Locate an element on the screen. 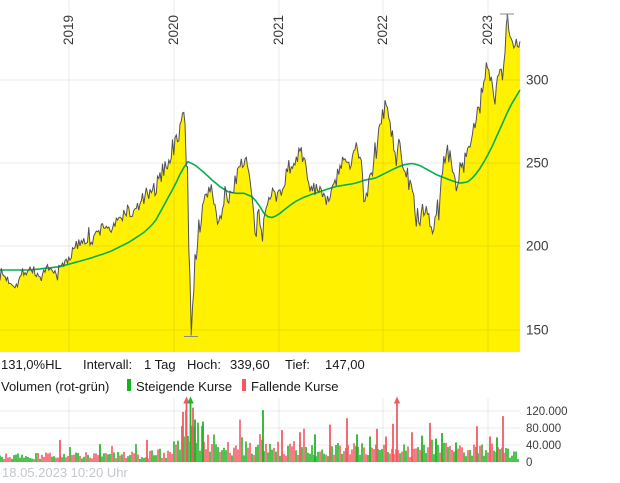  year-axis-label: 2019 is located at coordinates (68, 30).